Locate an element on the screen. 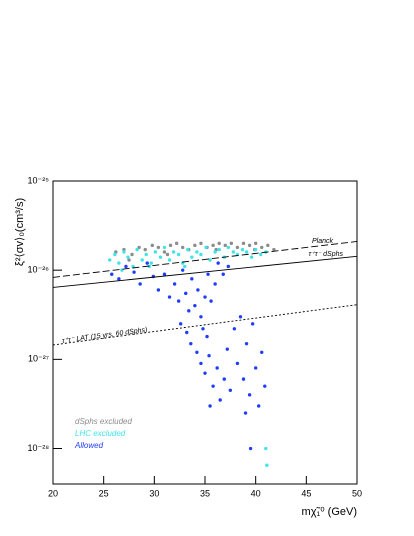  x-tick-label: 40 is located at coordinates (256, 493).